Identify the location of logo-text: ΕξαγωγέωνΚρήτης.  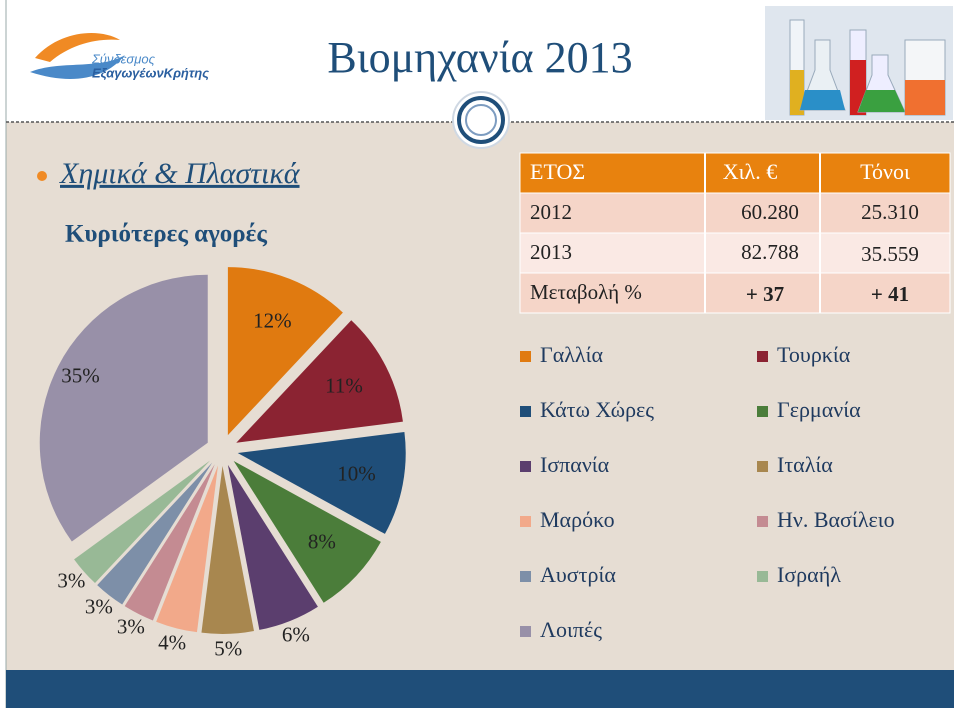
(150, 72).